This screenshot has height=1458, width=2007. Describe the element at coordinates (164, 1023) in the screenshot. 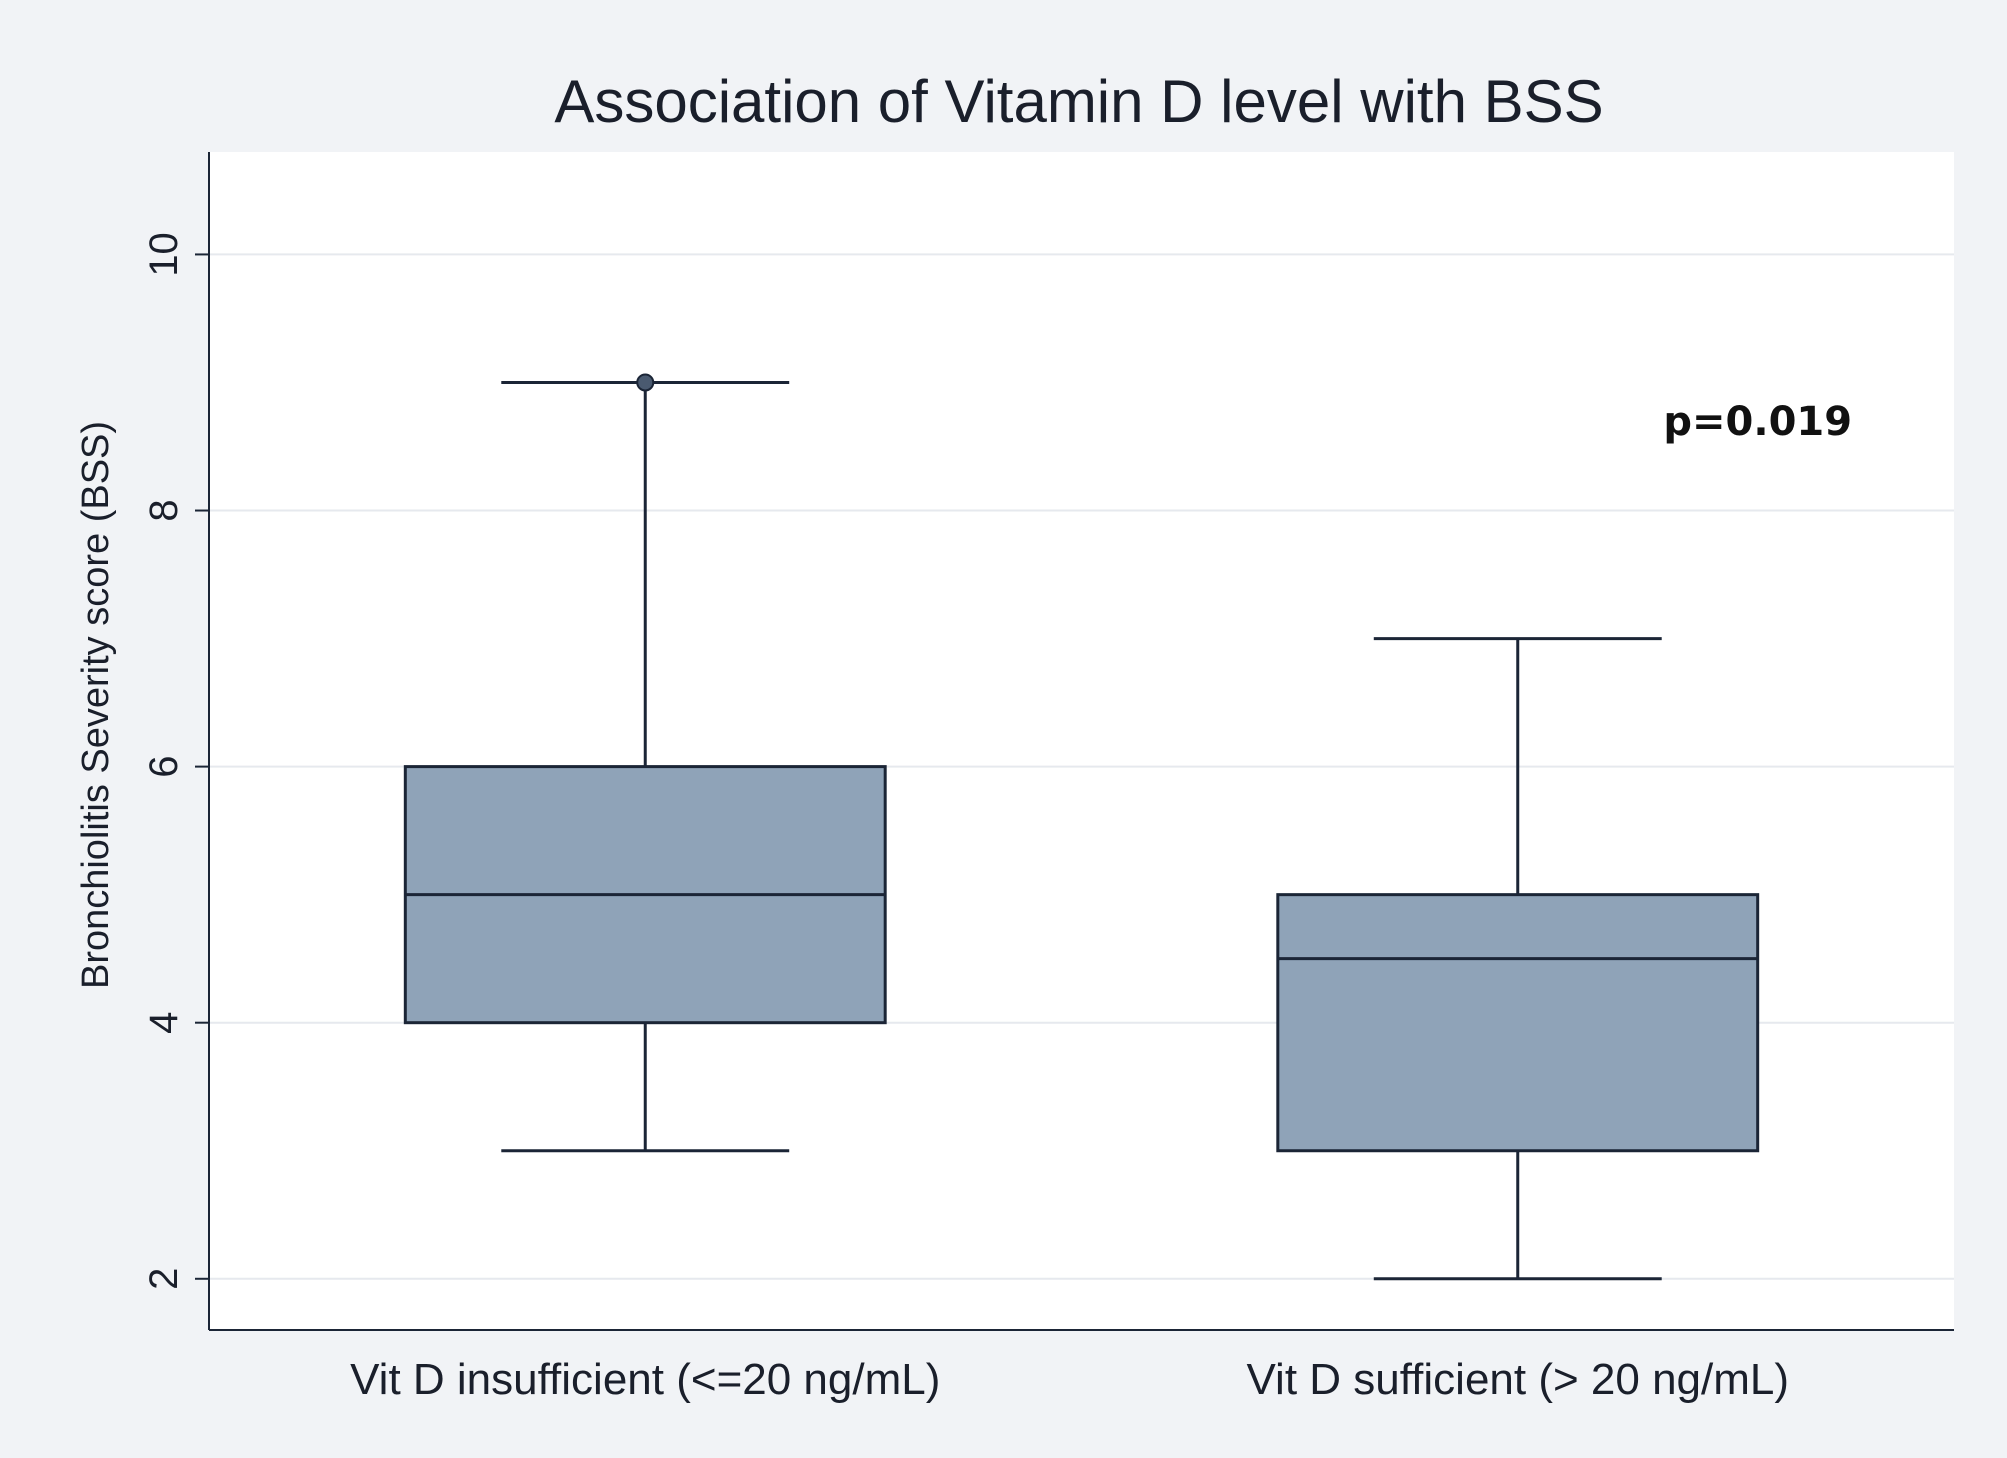

I see `y-tick-label-4: 4` at that location.